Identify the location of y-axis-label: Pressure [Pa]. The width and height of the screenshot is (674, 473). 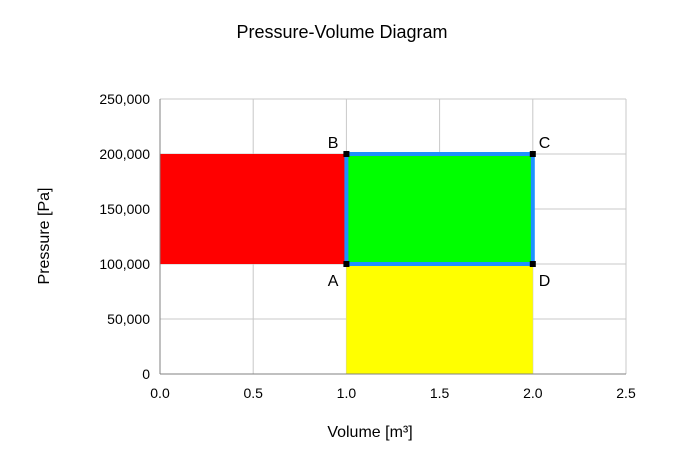
(44, 236).